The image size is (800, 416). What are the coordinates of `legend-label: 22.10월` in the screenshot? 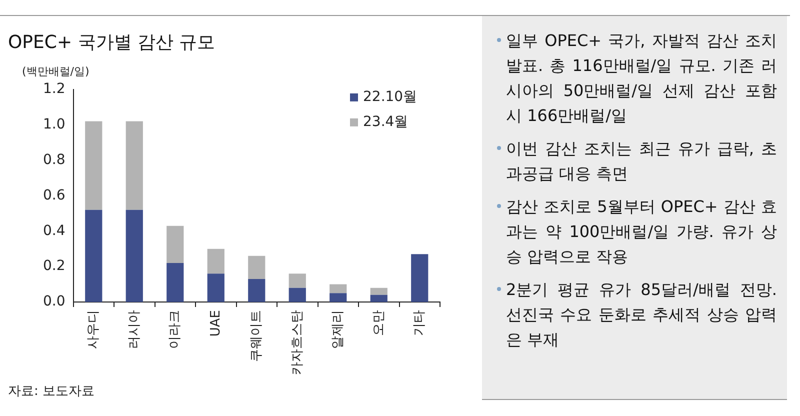 It's located at (390, 97).